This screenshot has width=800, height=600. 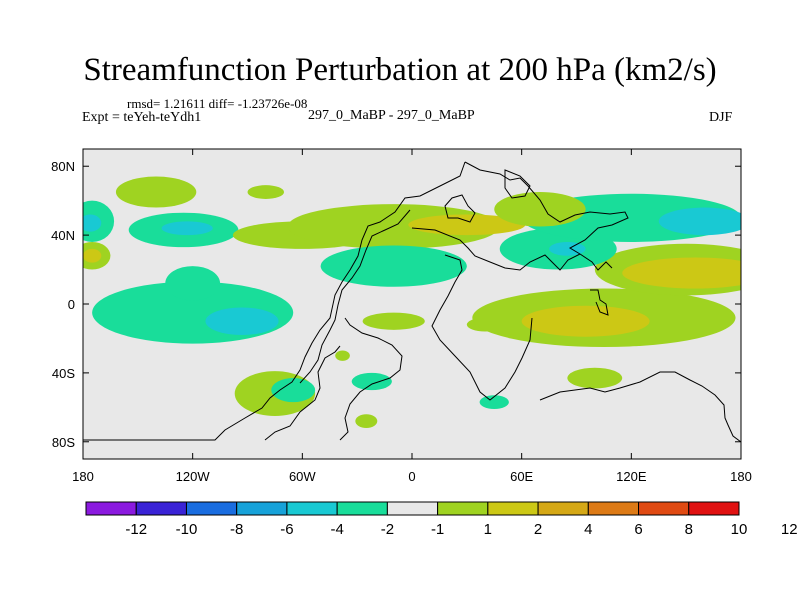 What do you see at coordinates (521, 476) in the screenshot?
I see `x-tick-label: 60E` at bounding box center [521, 476].